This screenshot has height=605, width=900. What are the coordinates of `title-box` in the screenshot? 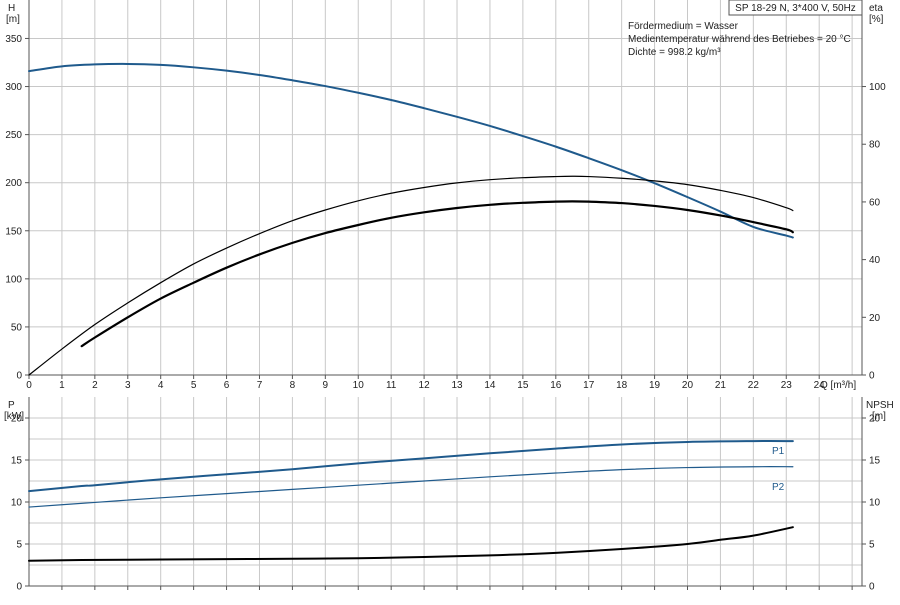 It's located at (795, 8).